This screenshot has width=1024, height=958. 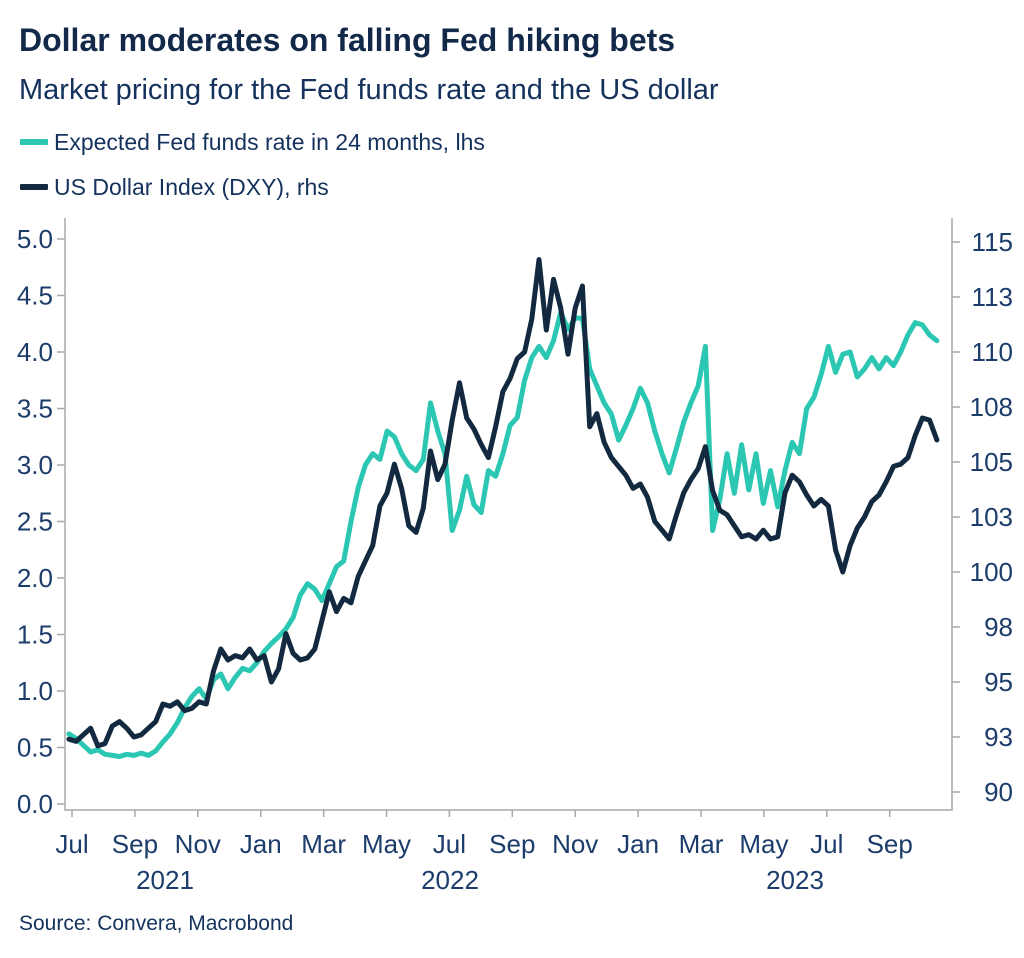 What do you see at coordinates (998, 792) in the screenshot?
I see `svg-text: 90` at bounding box center [998, 792].